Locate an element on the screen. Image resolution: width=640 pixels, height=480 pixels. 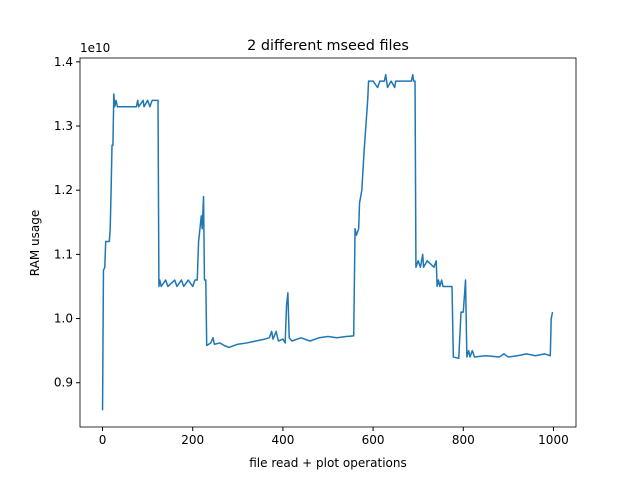
chart-title: 2 different mseed files is located at coordinates (328, 46).